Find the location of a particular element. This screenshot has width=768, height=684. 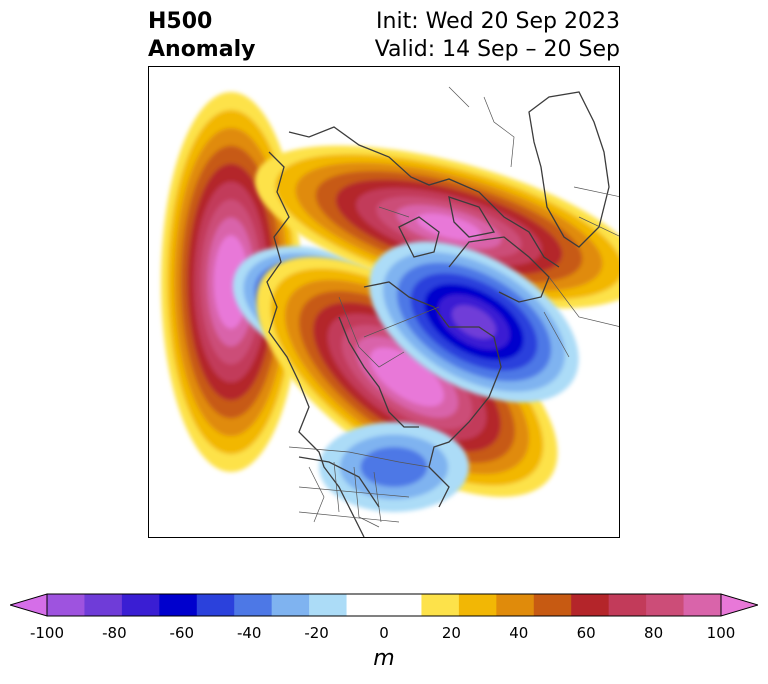

valid-period-label: Valid: 14 Sep – 20 Sep is located at coordinates (497, 49).